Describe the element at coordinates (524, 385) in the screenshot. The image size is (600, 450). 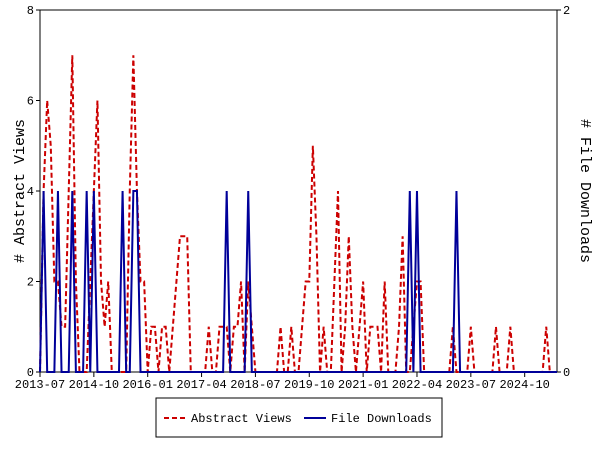
I see `x-tick-label: 2024-10` at that location.